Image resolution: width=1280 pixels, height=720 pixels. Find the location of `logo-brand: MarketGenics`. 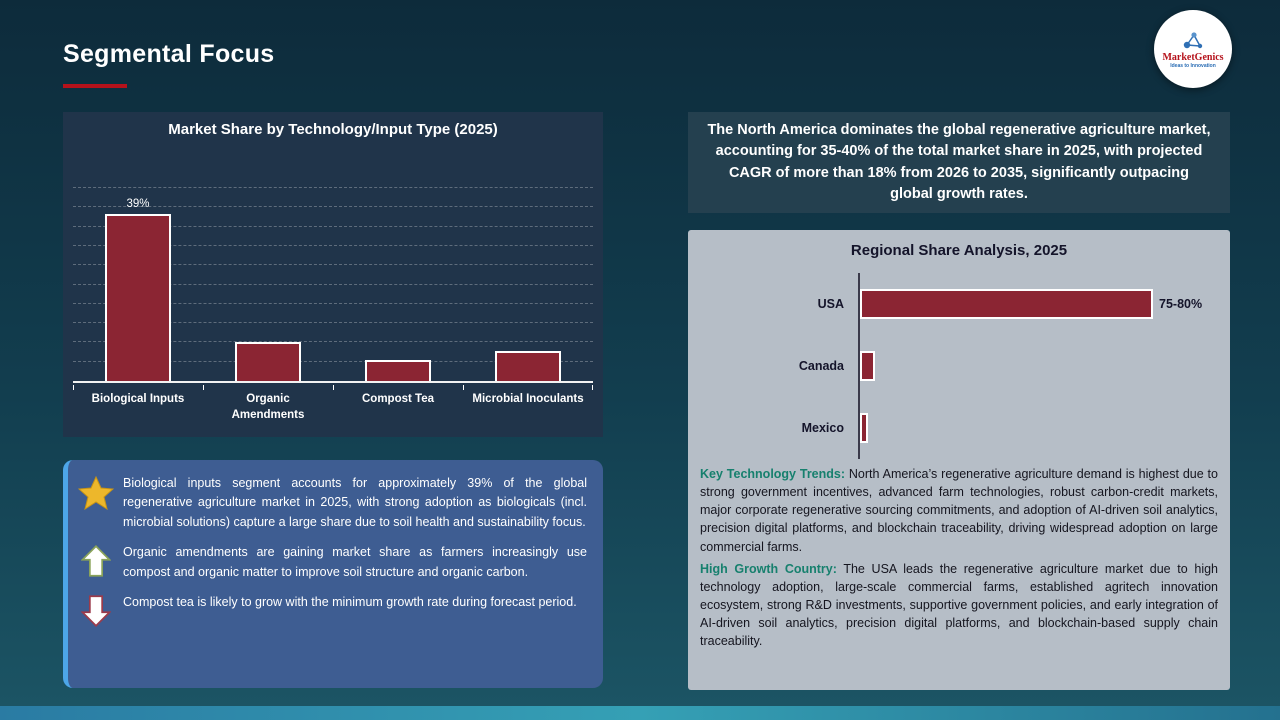

logo-brand: MarketGenics is located at coordinates (1193, 57).